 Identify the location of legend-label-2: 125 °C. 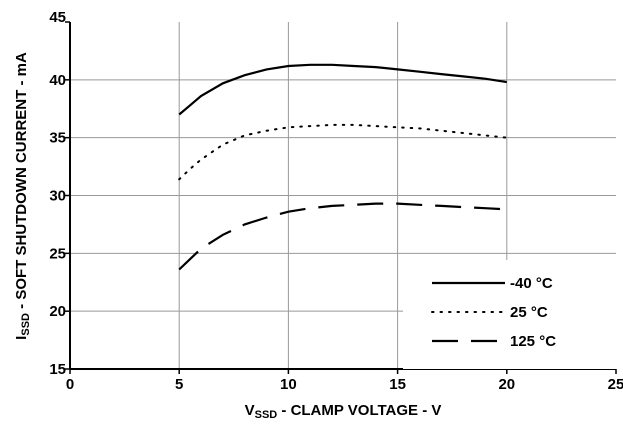
(533, 341).